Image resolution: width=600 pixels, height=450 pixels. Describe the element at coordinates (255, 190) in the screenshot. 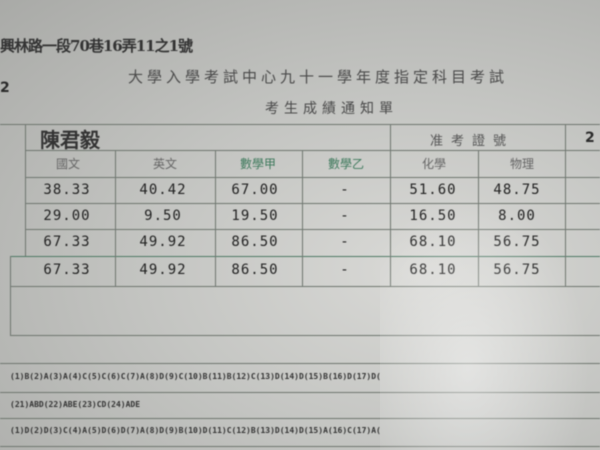

I see `score-cell: 67.00` at that location.